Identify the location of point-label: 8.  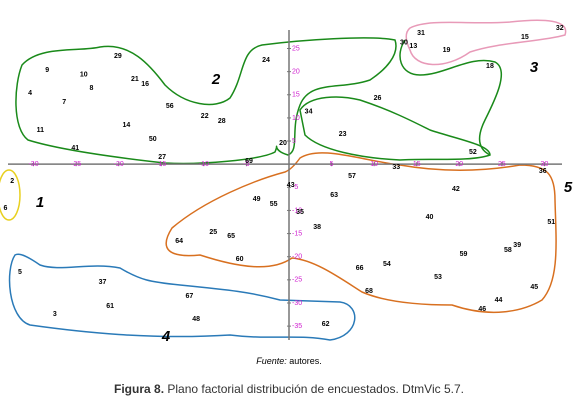
(91, 88).